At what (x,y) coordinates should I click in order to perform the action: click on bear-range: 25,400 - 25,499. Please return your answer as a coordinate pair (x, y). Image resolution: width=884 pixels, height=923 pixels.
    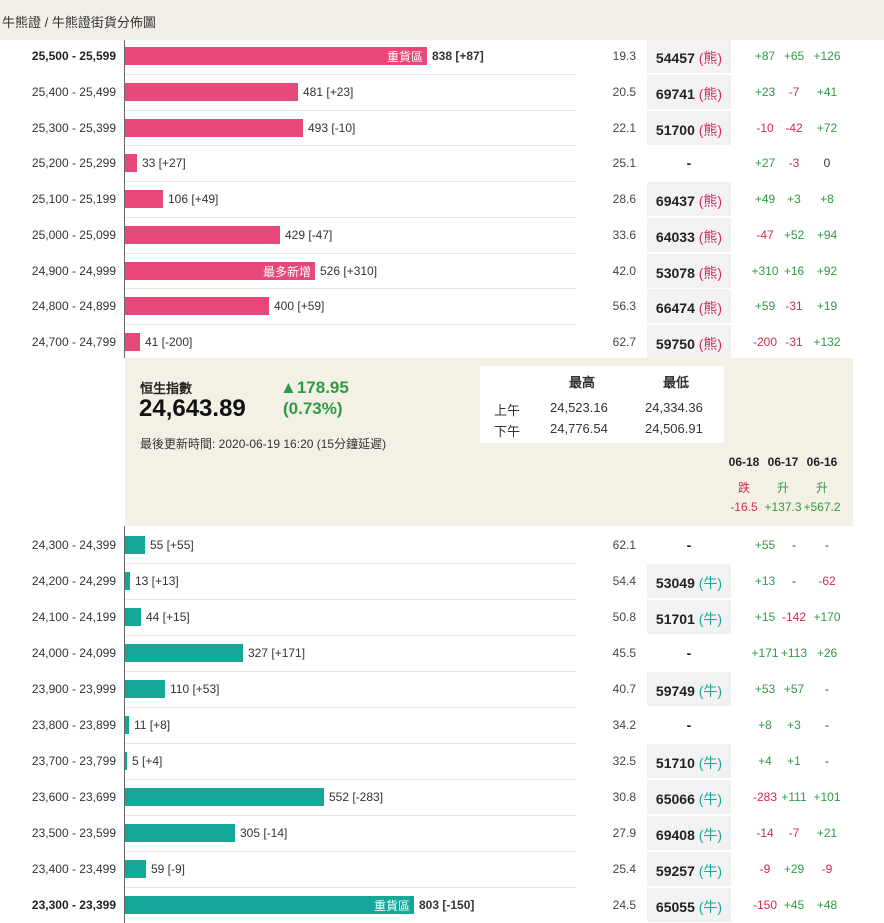
    Looking at the image, I should click on (73, 91).